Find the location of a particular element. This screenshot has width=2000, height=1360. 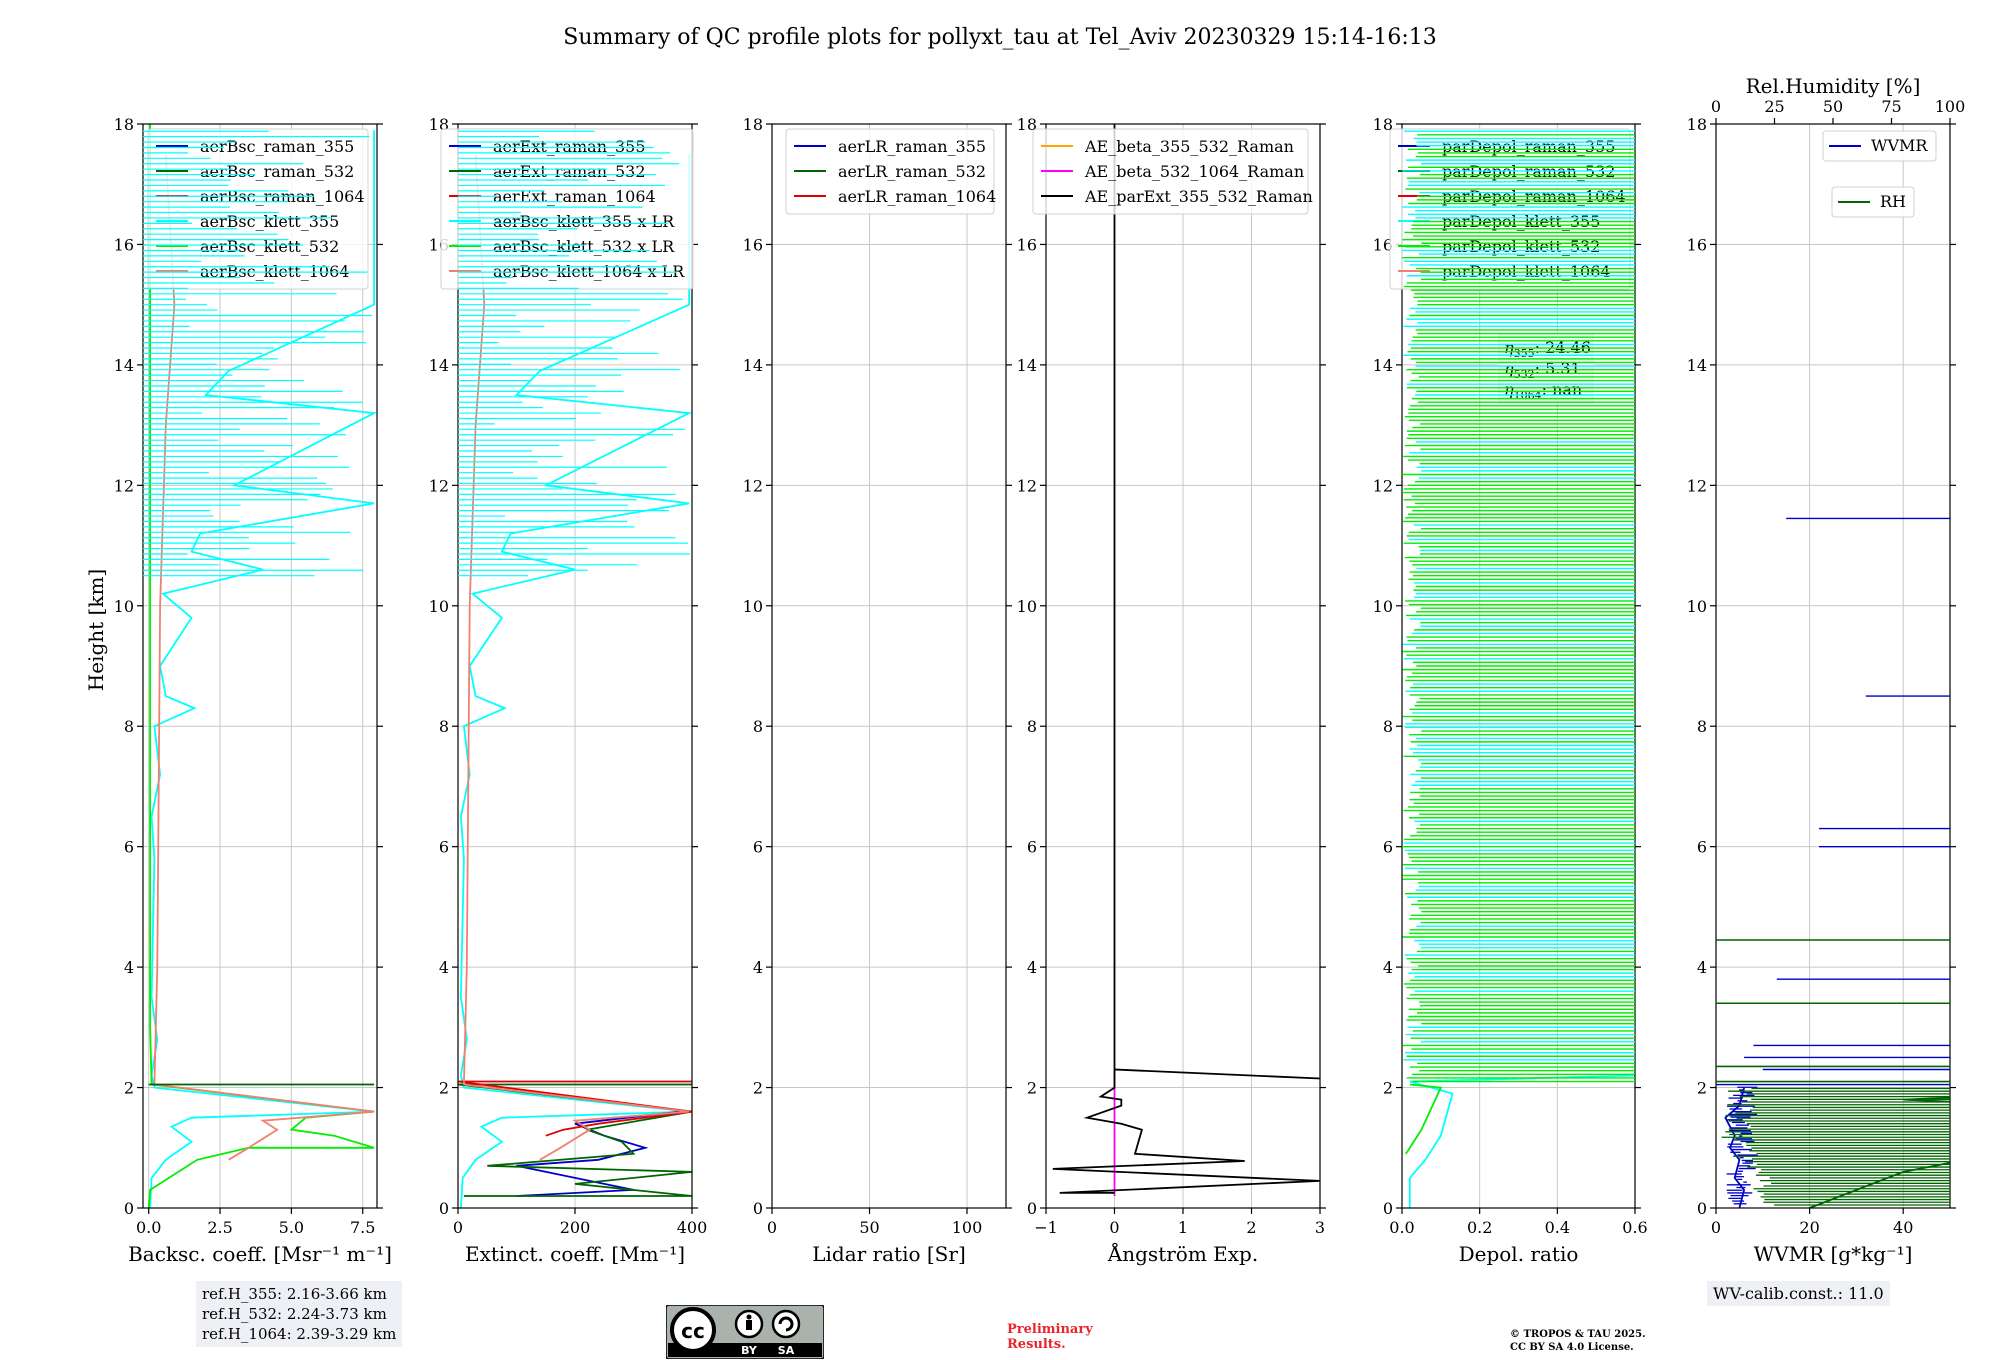

wv-texture is located at coordinates (1833, 861).